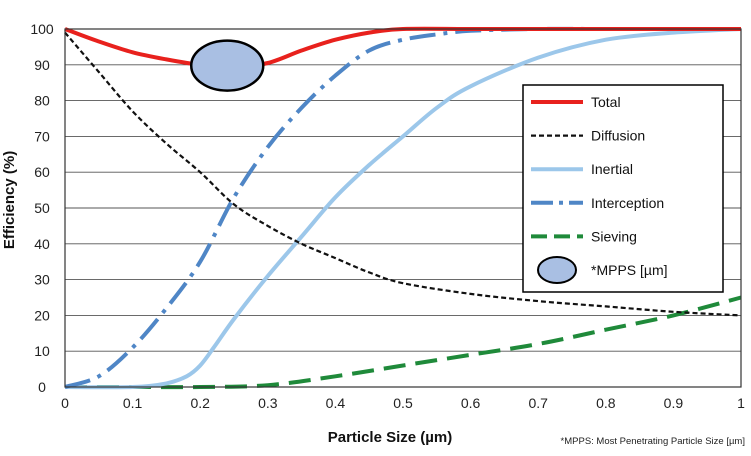  Describe the element at coordinates (9, 200) in the screenshot. I see `y-axis-label: Efficiency (%)` at that location.